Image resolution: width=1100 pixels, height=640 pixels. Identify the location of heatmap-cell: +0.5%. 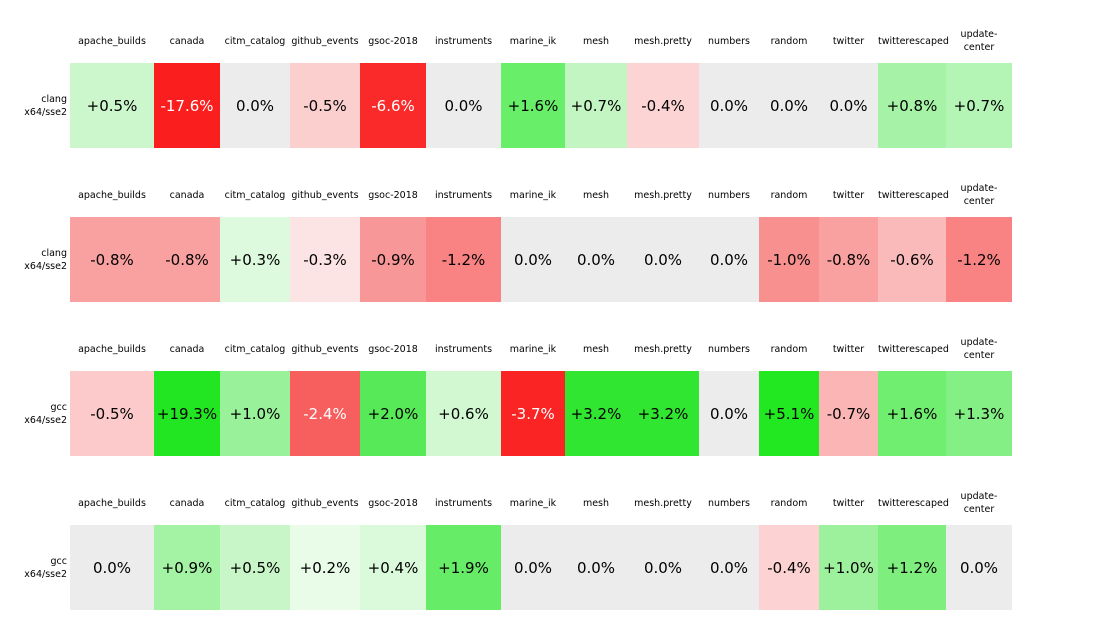
(112, 105).